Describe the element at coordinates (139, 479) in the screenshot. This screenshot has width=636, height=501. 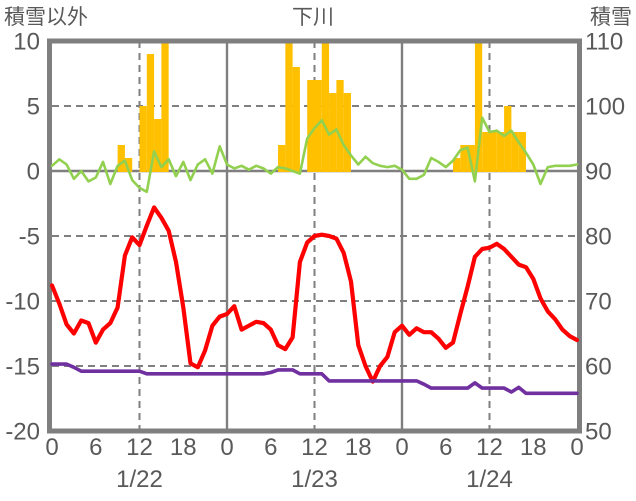
I see `x-axis-date-label: 1/22` at that location.